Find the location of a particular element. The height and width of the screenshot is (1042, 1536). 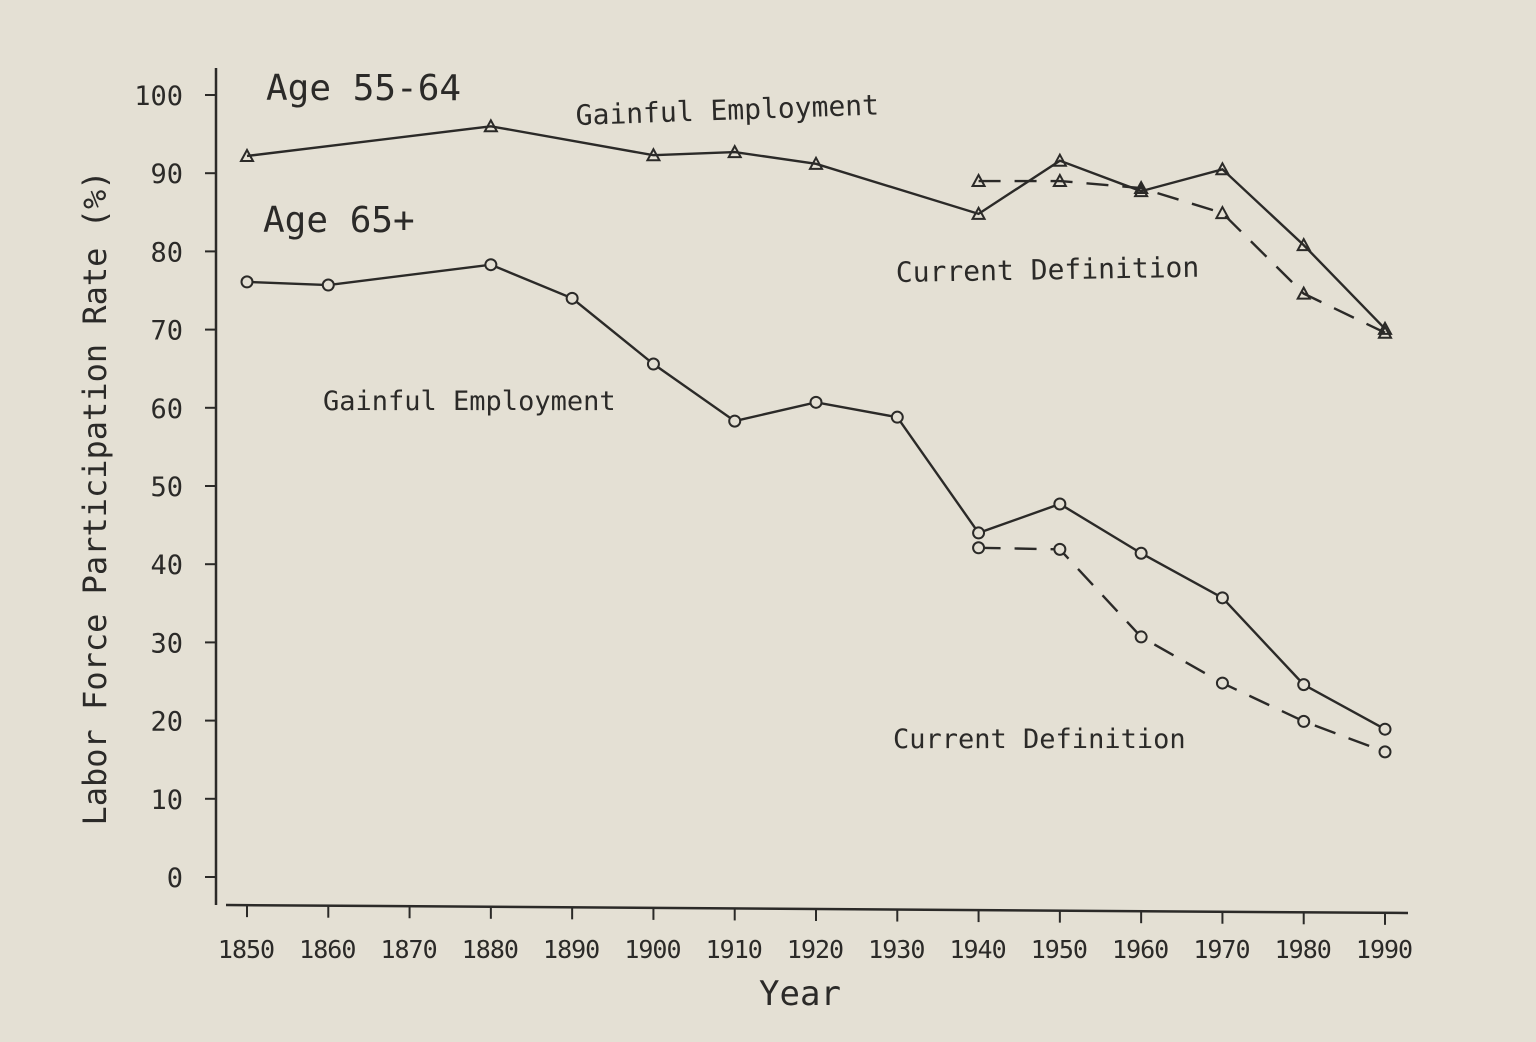

x-tick-label: 1920 is located at coordinates (815, 949).